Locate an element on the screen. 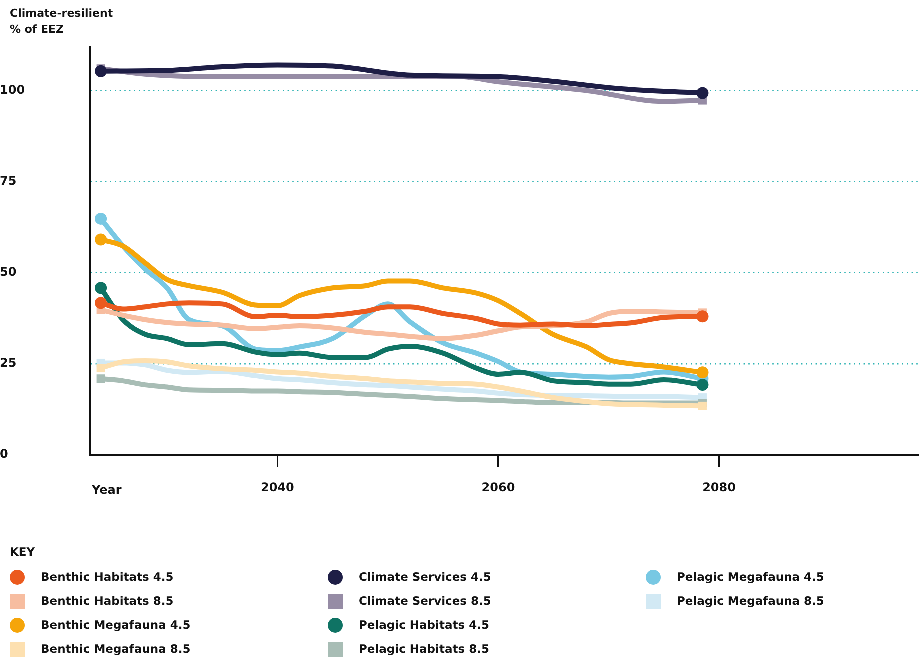 This screenshot has height=665, width=924. y-axis-title: Climate-resilient % of EEZ is located at coordinates (62, 22).